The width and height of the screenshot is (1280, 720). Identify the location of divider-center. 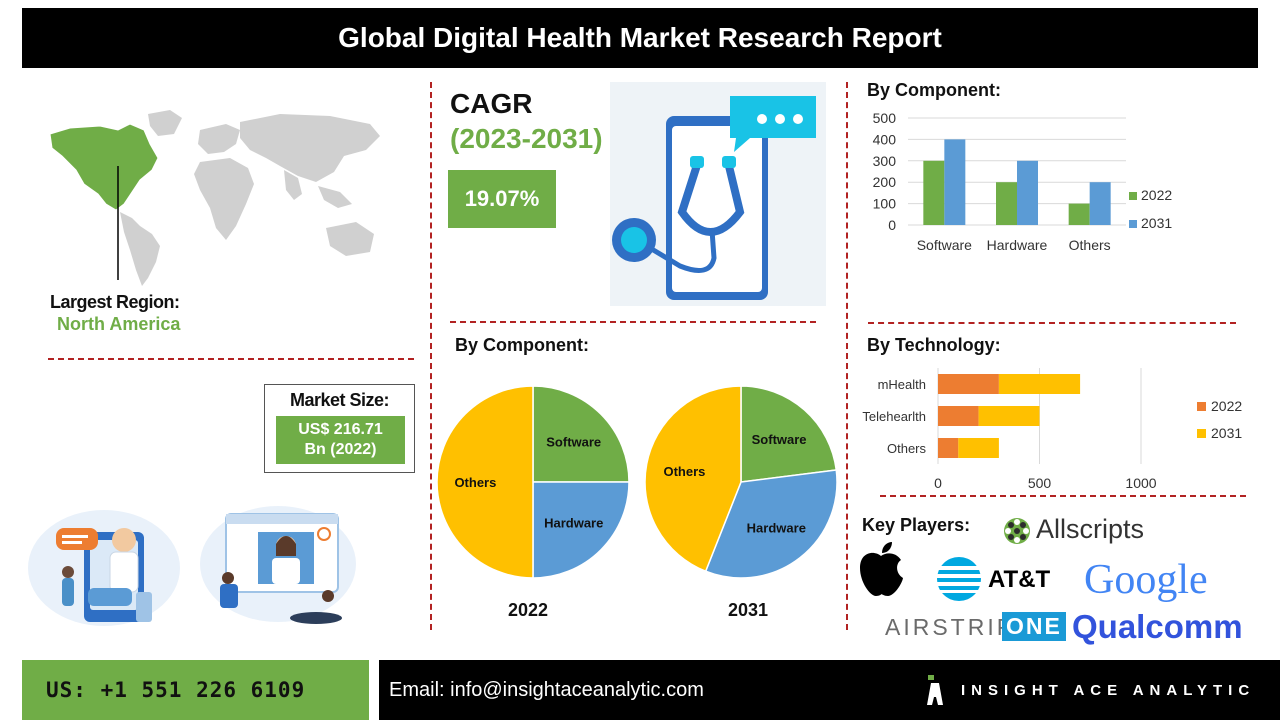
(633, 322).